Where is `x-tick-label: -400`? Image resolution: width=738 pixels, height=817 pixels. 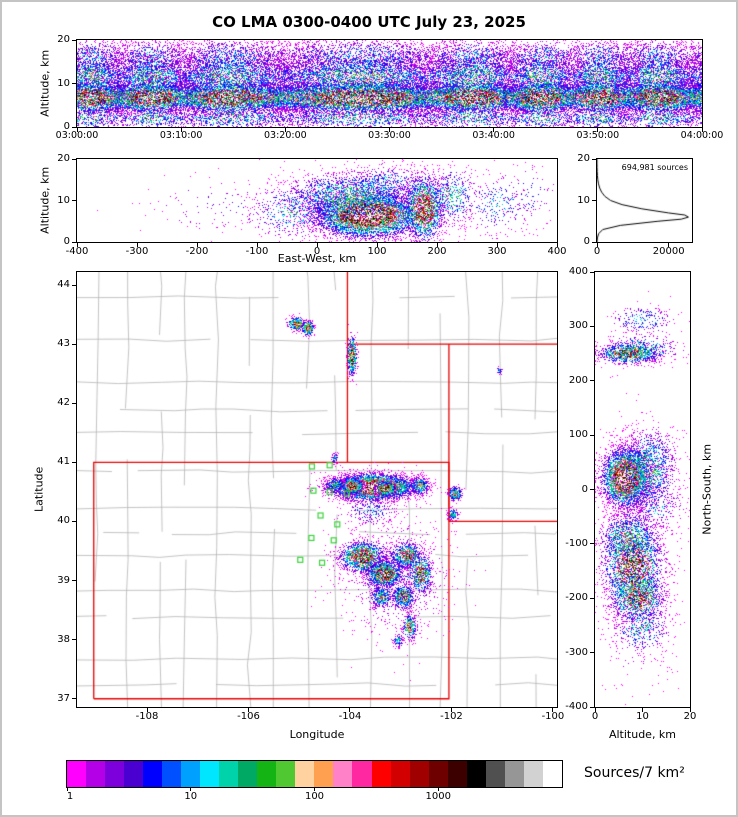
x-tick-label: -400 is located at coordinates (77, 251).